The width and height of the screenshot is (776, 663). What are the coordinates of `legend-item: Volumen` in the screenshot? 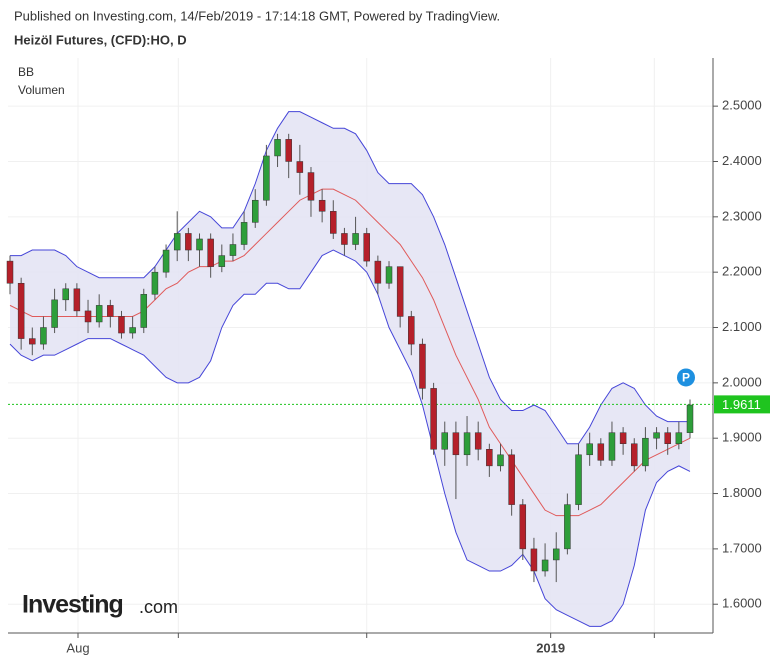 It's located at (41, 90).